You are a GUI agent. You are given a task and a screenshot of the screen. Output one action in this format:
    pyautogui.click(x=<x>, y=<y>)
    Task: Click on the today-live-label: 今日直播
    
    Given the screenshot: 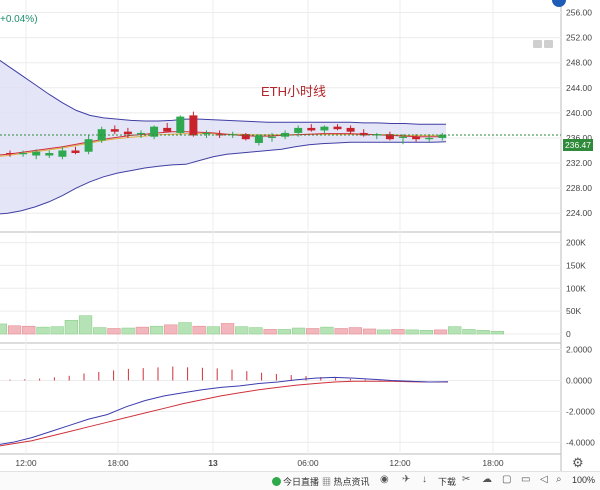 What is the action you would take?
    pyautogui.click(x=301, y=482)
    